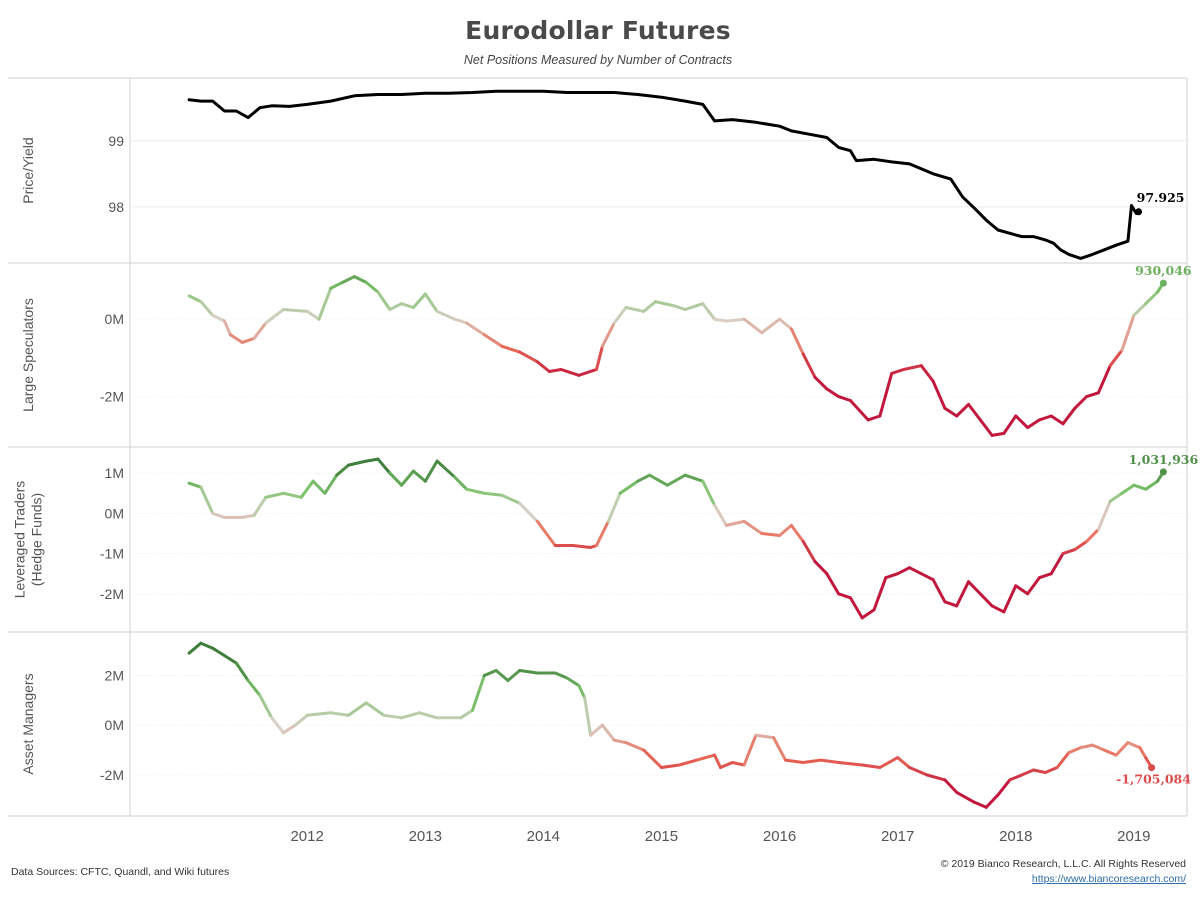 This screenshot has height=900, width=1200. What do you see at coordinates (306, 836) in the screenshot?
I see `x-tick-label: 2012` at bounding box center [306, 836].